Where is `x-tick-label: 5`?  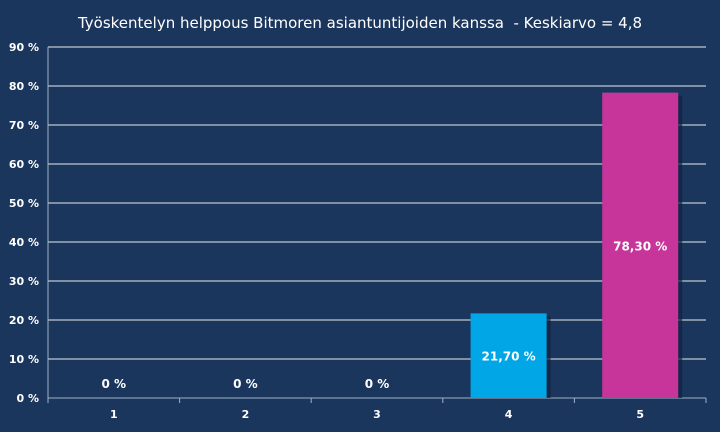 x-tick-label: 5 is located at coordinates (640, 414).